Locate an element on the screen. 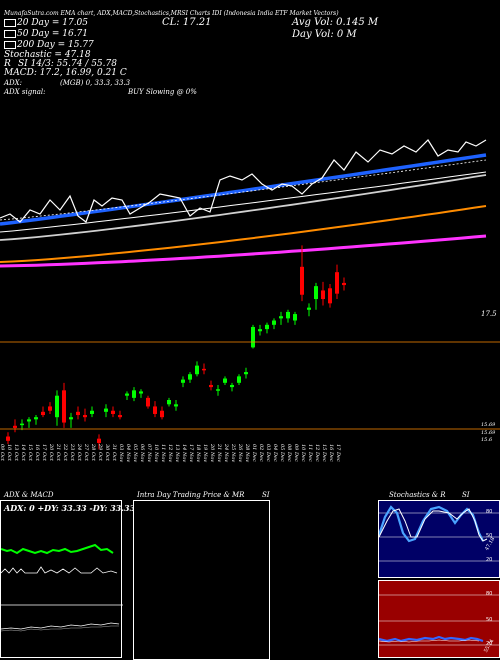  date-axis-label: 24 Oct is located at coordinates (79, 452).